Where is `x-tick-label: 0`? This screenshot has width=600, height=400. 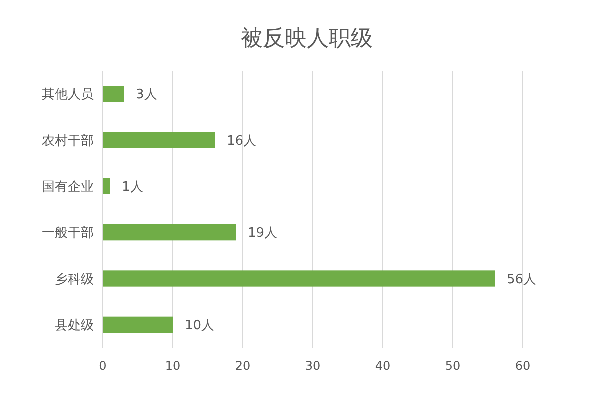 x-tick-label: 0 is located at coordinates (103, 366).